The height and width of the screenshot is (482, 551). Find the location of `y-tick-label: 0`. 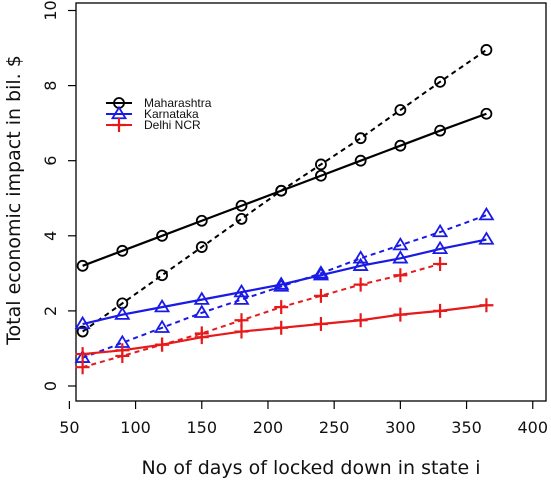

y-tick-label: 0 is located at coordinates (50, 386).